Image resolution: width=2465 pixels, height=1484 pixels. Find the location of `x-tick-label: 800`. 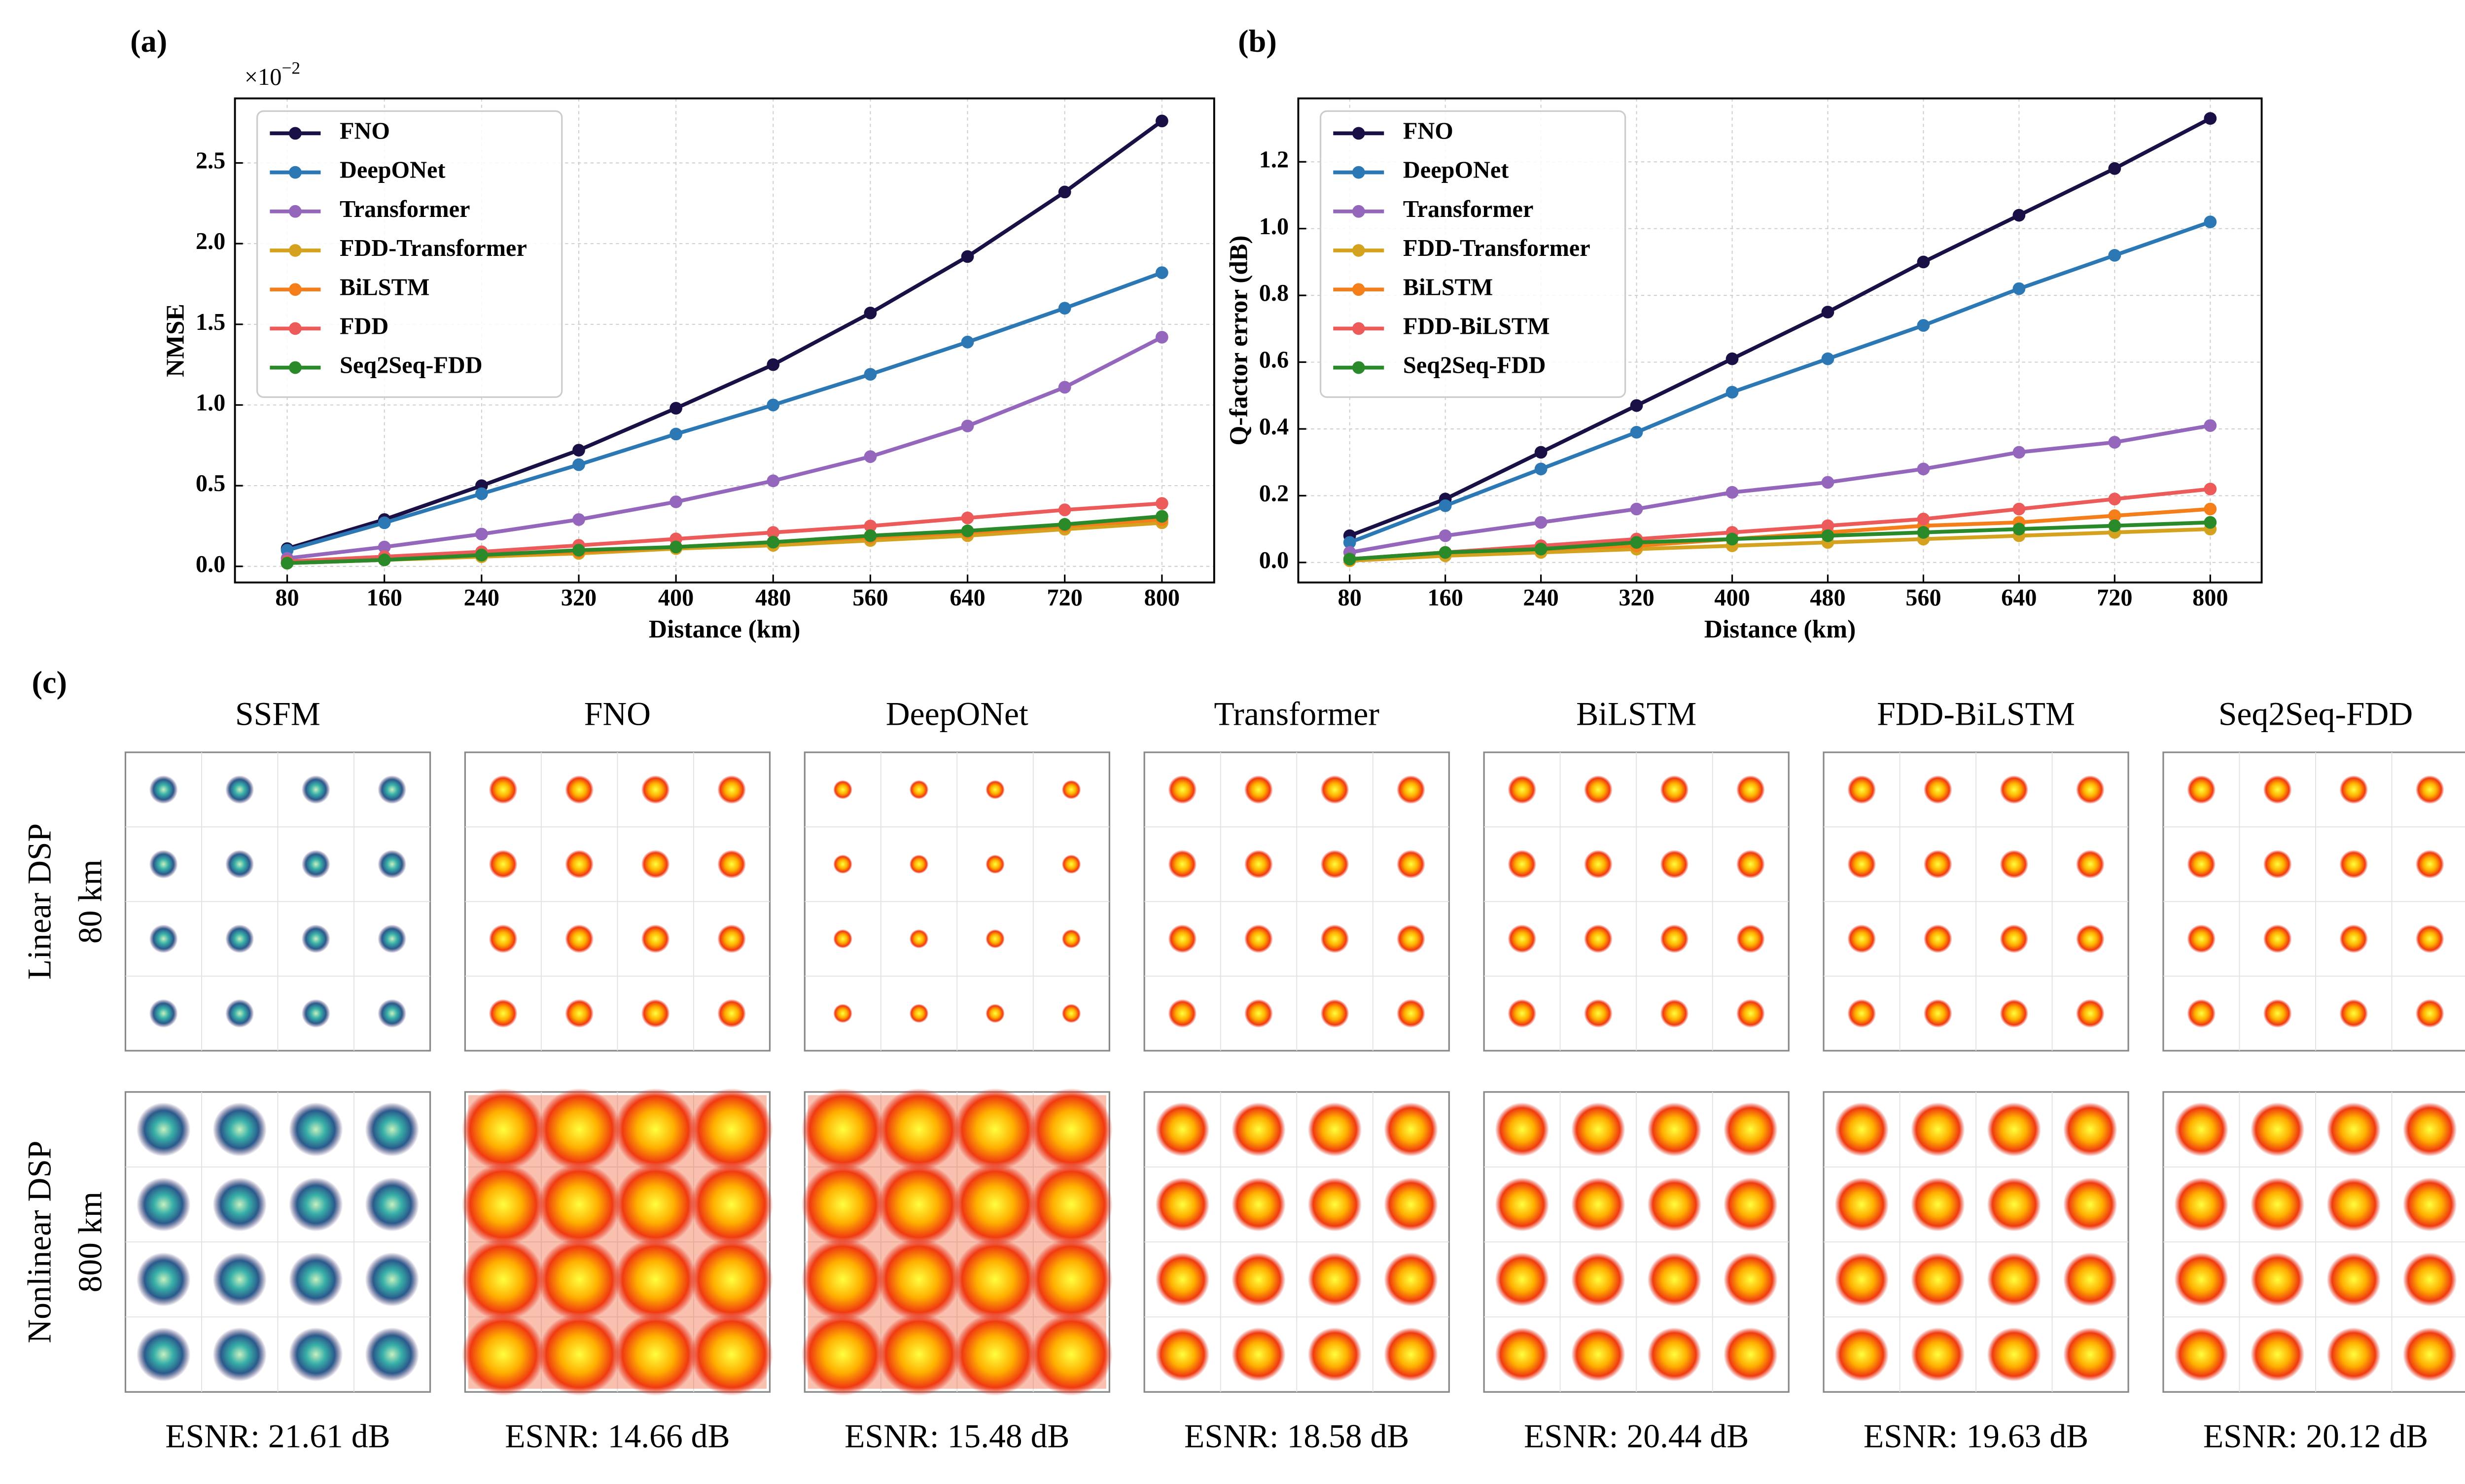

x-tick-label: 800 is located at coordinates (2210, 598).